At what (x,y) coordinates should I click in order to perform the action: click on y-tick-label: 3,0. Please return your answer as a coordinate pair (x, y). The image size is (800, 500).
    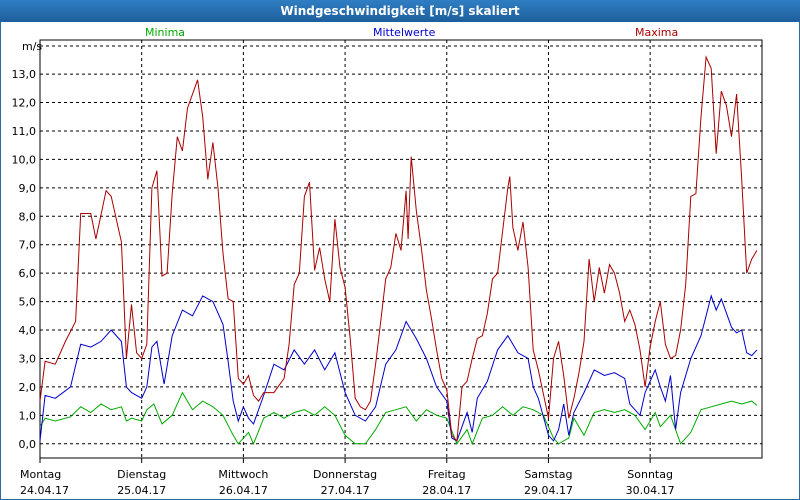
    Looking at the image, I should click on (28, 358).